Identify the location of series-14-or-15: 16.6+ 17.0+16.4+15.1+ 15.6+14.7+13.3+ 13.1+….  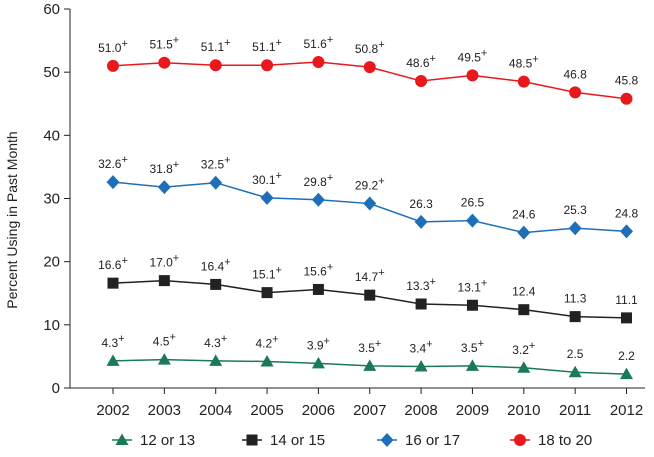
(368, 288).